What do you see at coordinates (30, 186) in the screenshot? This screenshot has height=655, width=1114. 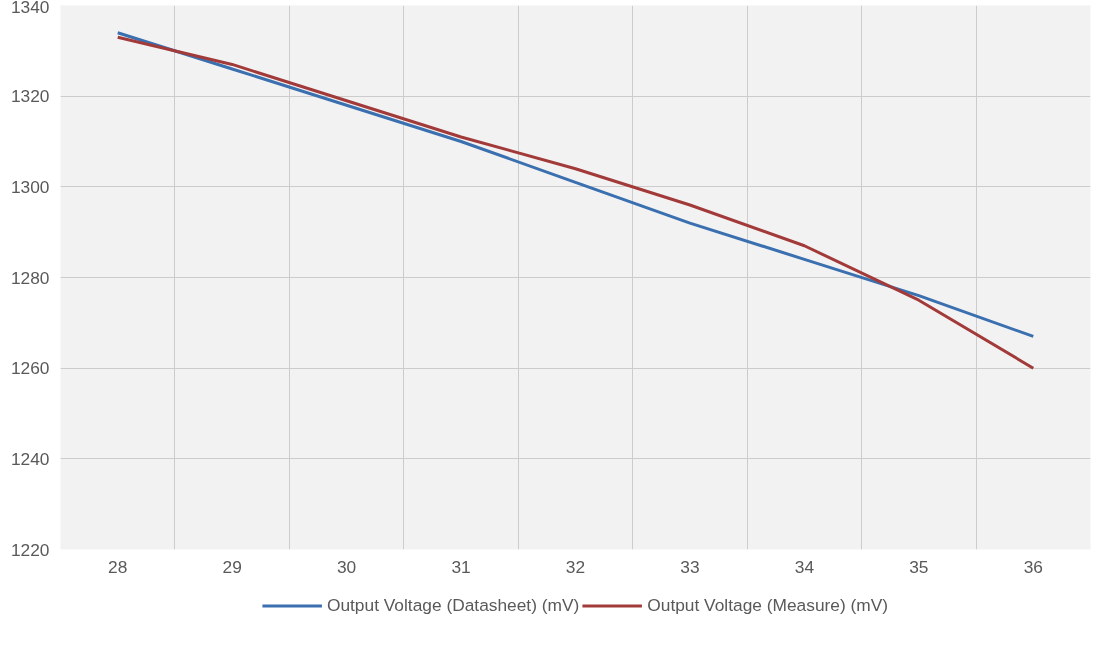 I see `y-tick-label: 1300` at bounding box center [30, 186].